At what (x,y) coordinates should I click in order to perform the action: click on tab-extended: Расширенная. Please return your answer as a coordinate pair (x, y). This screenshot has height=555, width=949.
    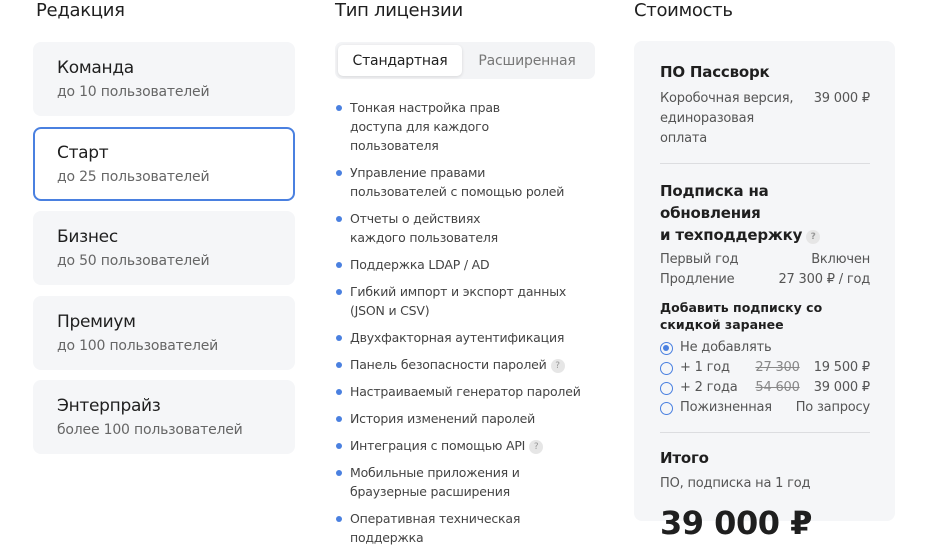
    Looking at the image, I should click on (527, 60).